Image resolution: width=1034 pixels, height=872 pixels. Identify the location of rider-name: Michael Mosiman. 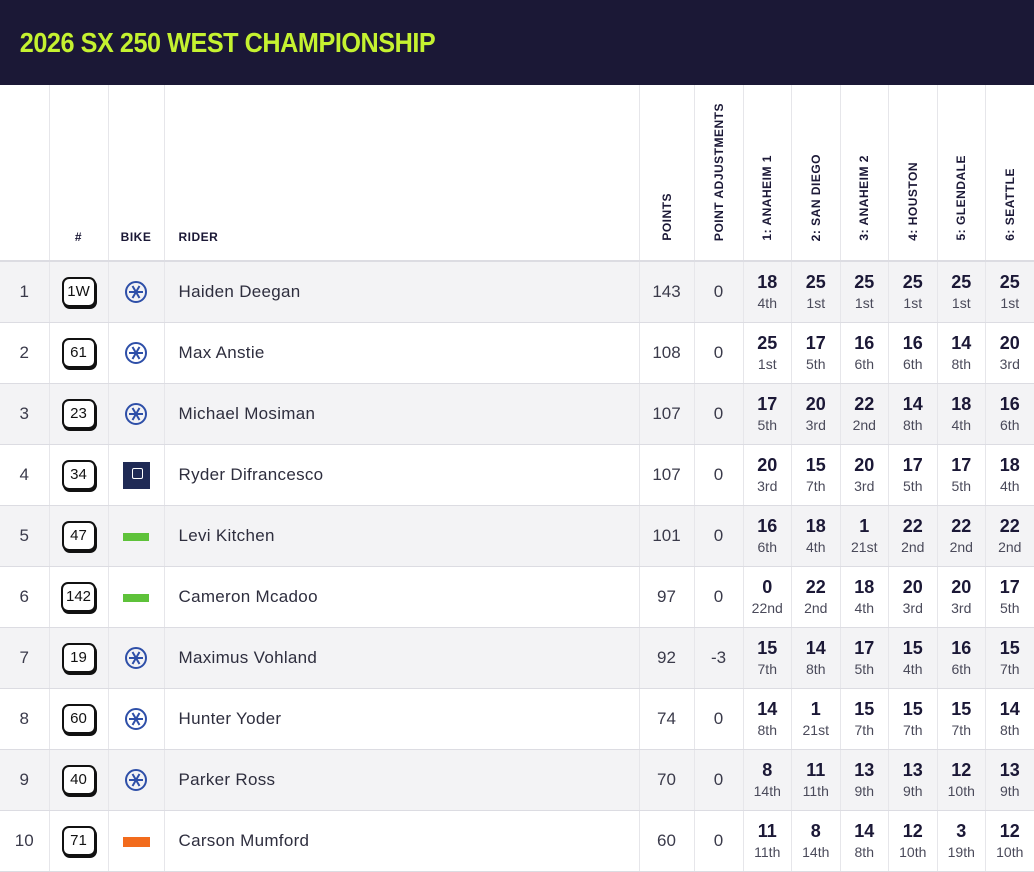
(401, 414).